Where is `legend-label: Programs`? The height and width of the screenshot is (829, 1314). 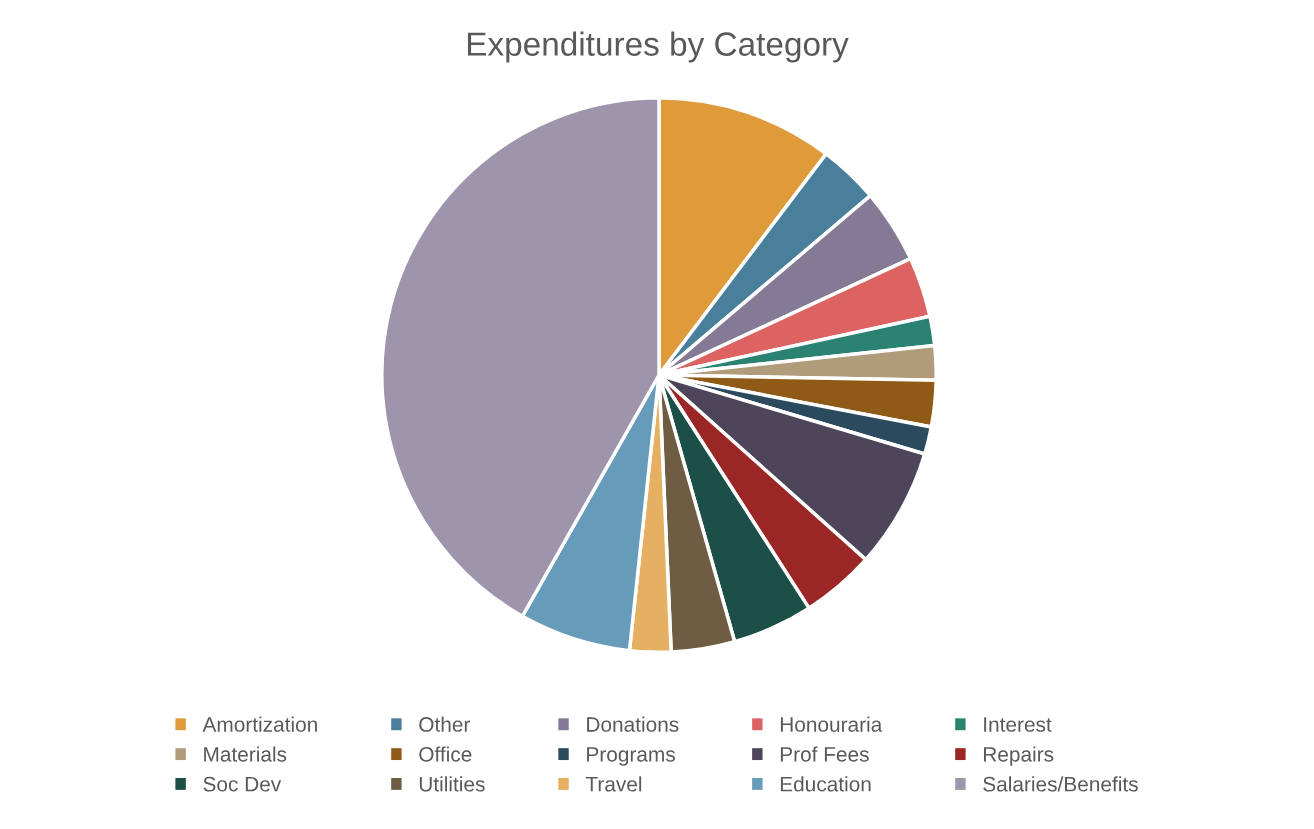 legend-label: Programs is located at coordinates (631, 756).